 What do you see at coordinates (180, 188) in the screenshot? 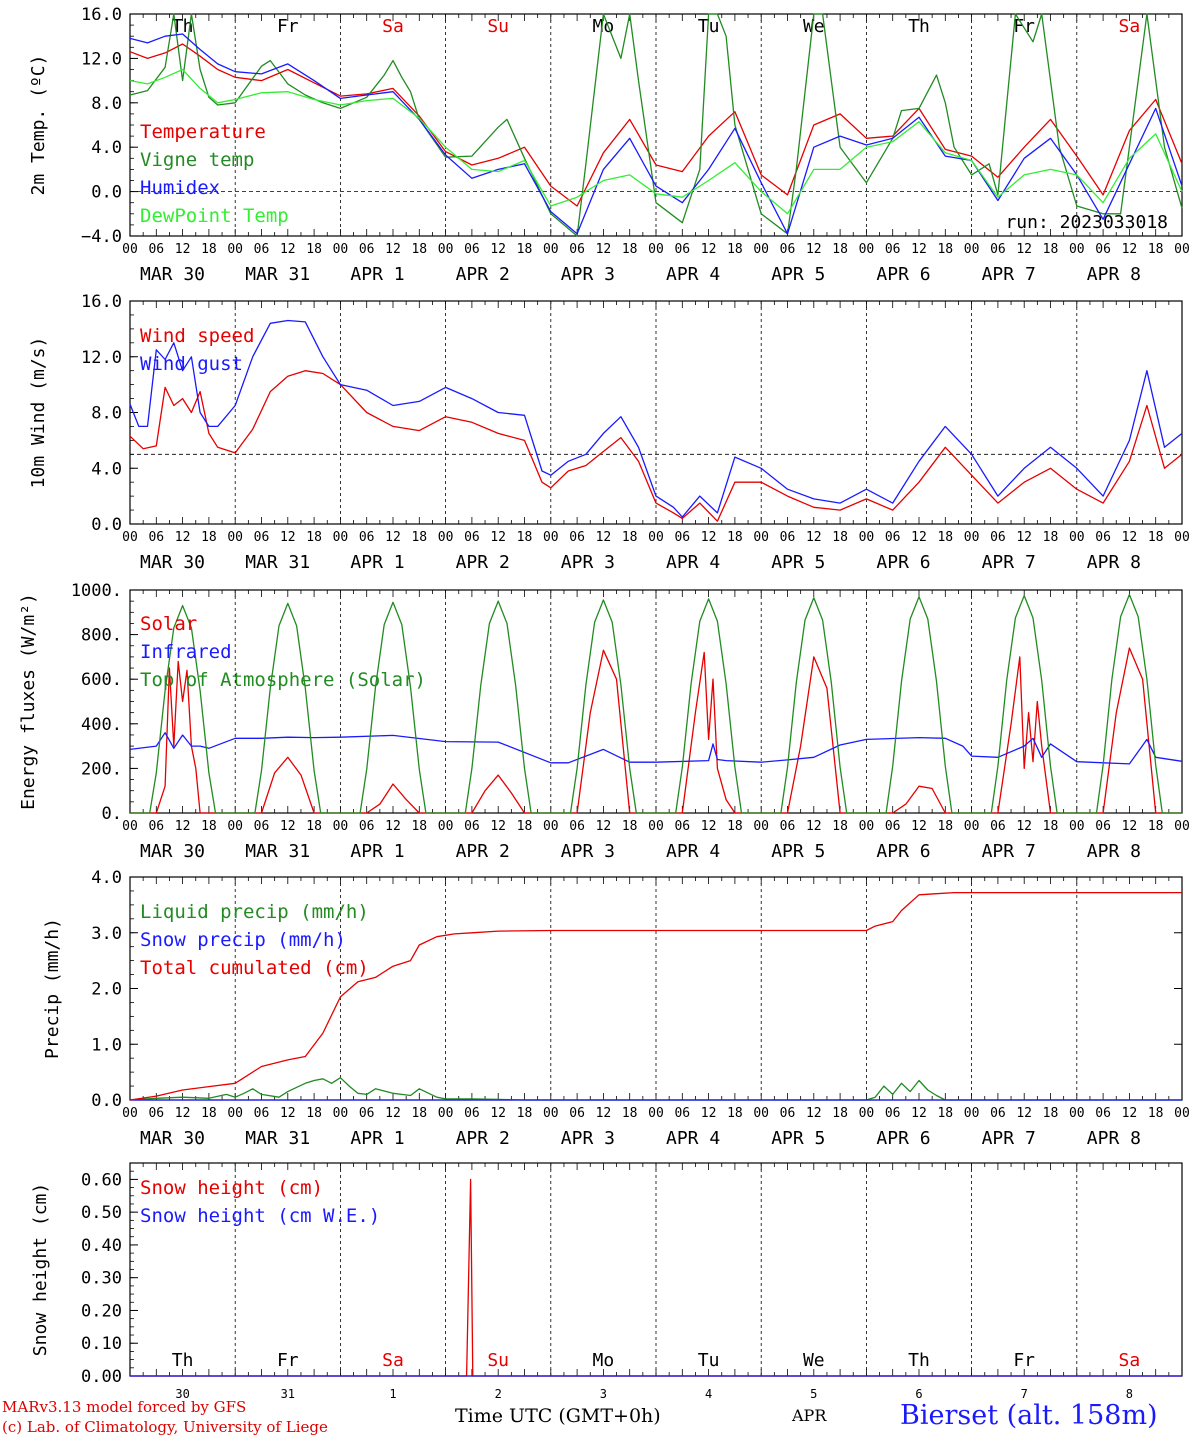
I see `legend-entry: Humidex` at bounding box center [180, 188].